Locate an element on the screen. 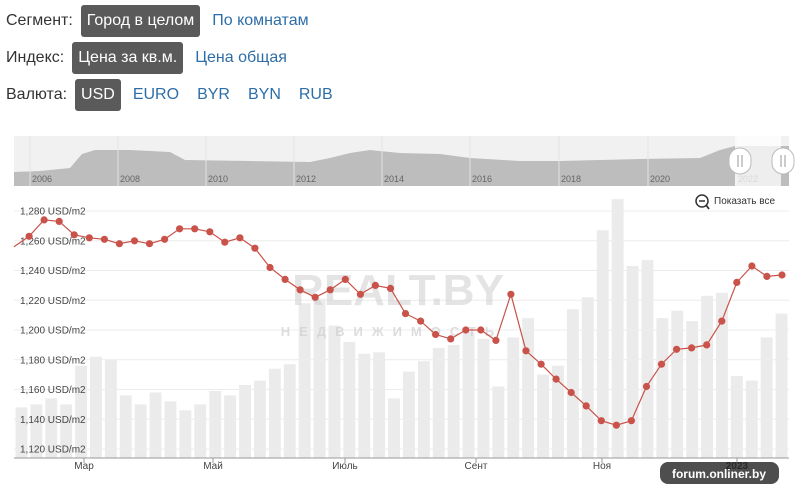 The height and width of the screenshot is (498, 800). y-tick-label: 1,280 USD/m2 is located at coordinates (53, 212).